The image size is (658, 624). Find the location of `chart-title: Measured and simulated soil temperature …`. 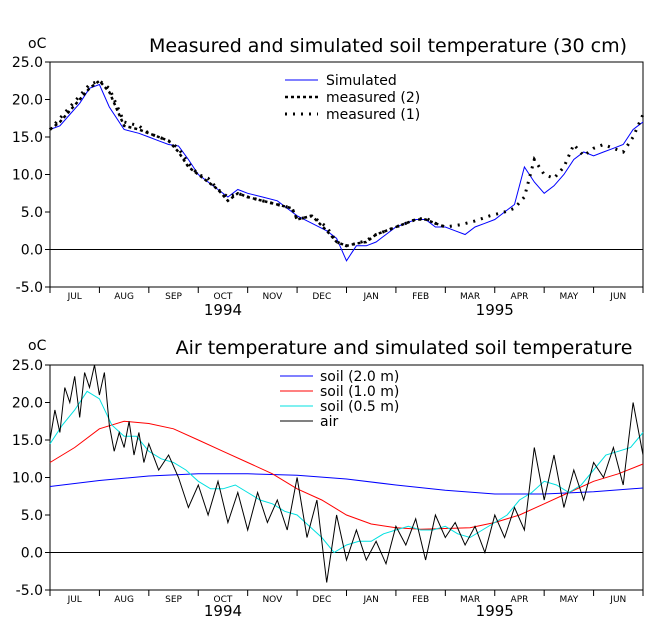

chart-title: Measured and simulated soil temperature … is located at coordinates (388, 46).